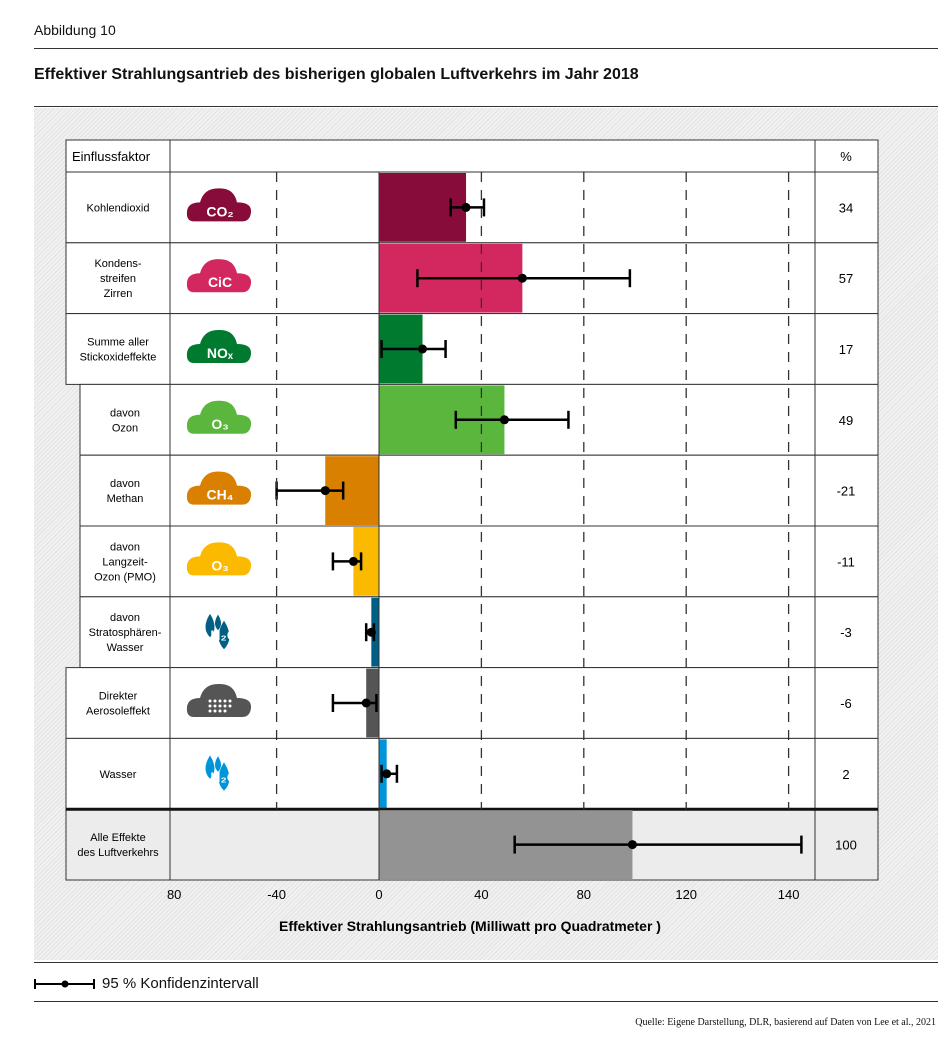  What do you see at coordinates (472, 844) in the screenshot?
I see `table-row: Alle Effekte des Luftverkehrs 100` at bounding box center [472, 844].